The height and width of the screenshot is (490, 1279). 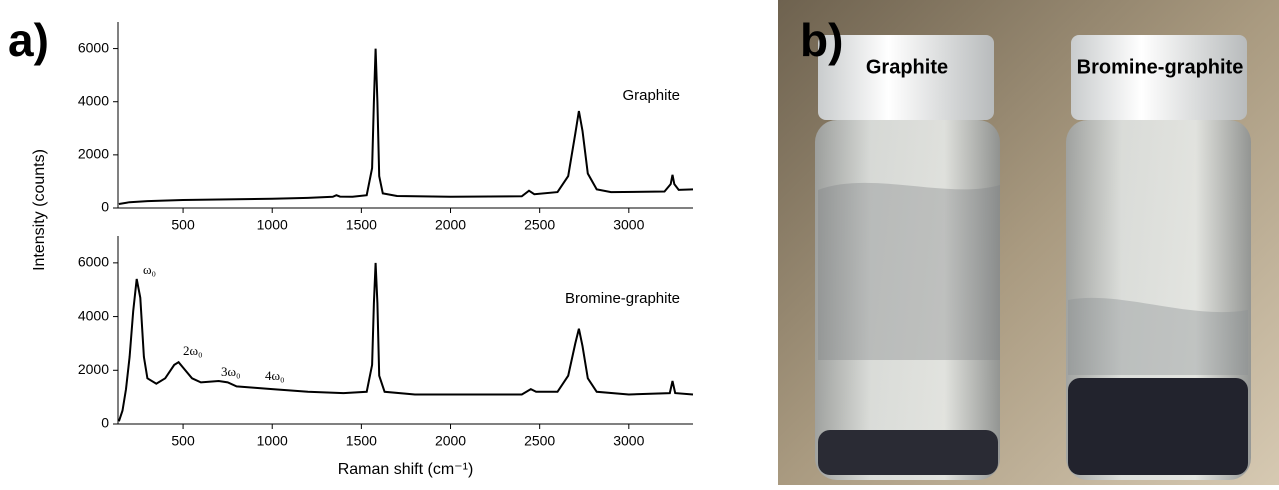 What do you see at coordinates (39, 210) in the screenshot?
I see `y-axis-label: Intensity (counts)` at bounding box center [39, 210].